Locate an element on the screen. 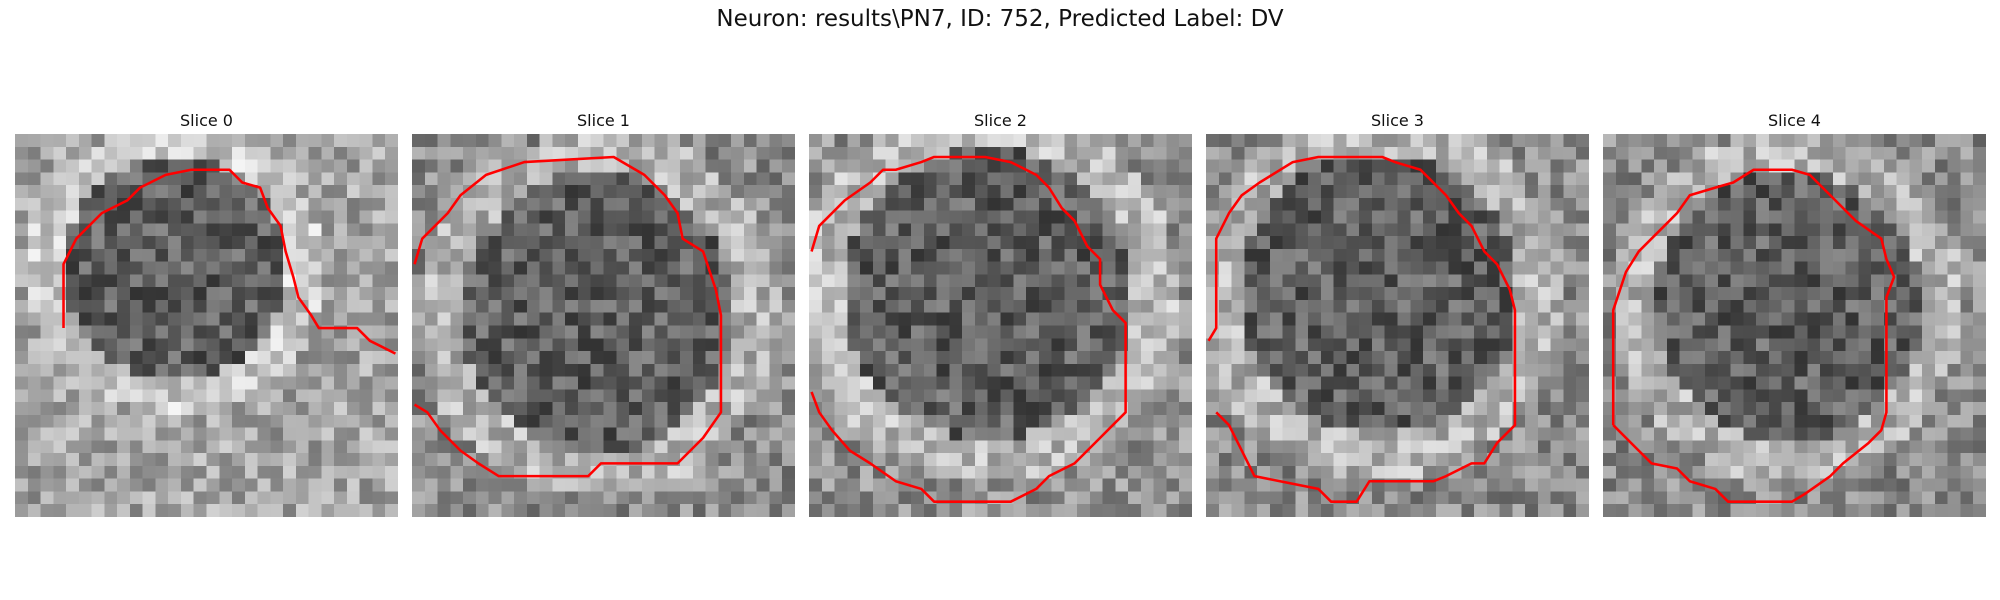 This screenshot has height=600, width=2000. slice-panel-3: Slice 3 is located at coordinates (1397, 312).